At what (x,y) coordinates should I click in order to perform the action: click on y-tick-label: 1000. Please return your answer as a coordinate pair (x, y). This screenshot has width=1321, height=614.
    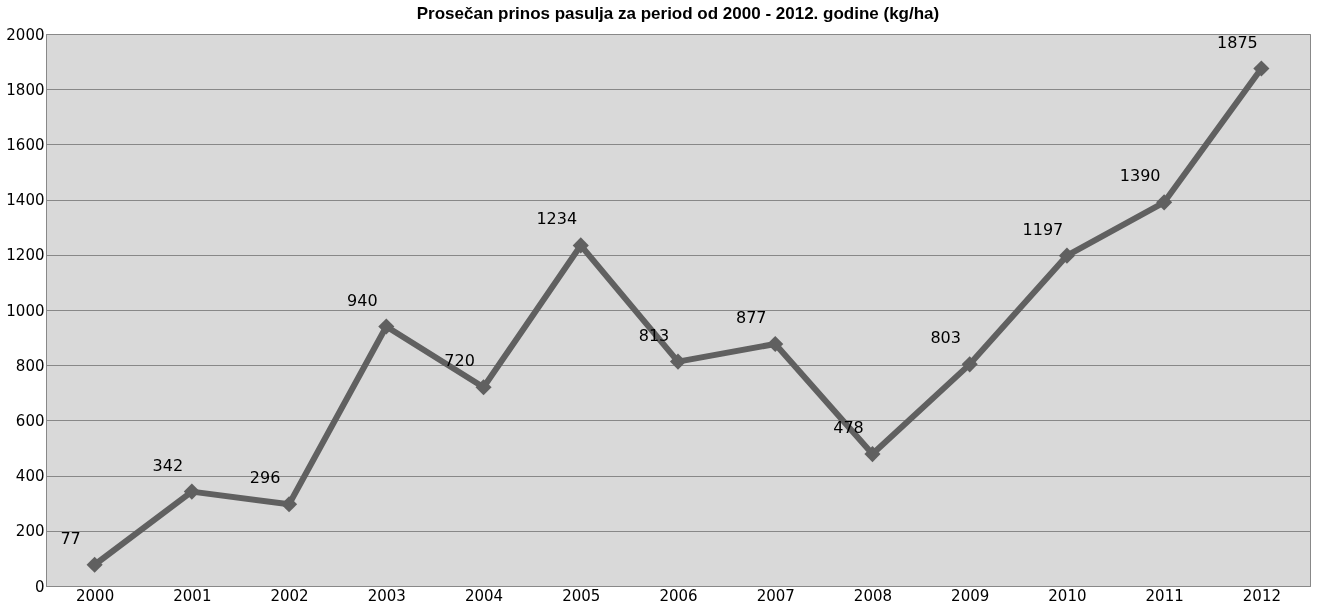
    Looking at the image, I should click on (25, 310).